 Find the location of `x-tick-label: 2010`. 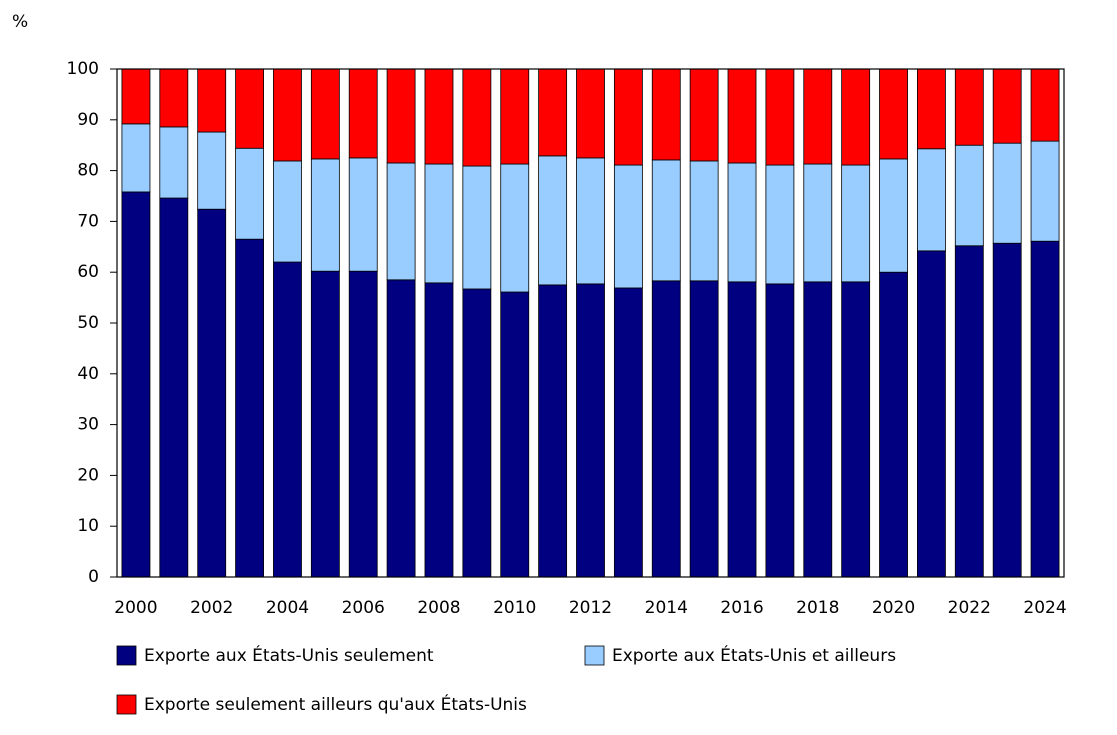

x-tick-label: 2010 is located at coordinates (514, 608).